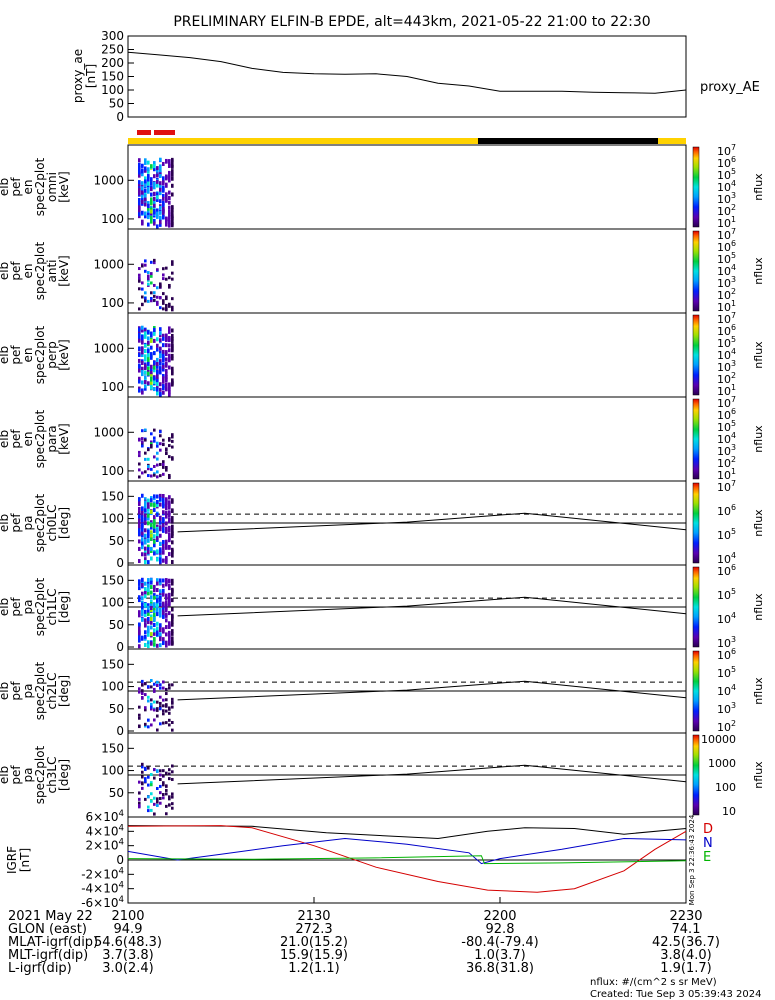  Describe the element at coordinates (718, 739) in the screenshot. I see `colorbar-tick-label: 10000` at that location.